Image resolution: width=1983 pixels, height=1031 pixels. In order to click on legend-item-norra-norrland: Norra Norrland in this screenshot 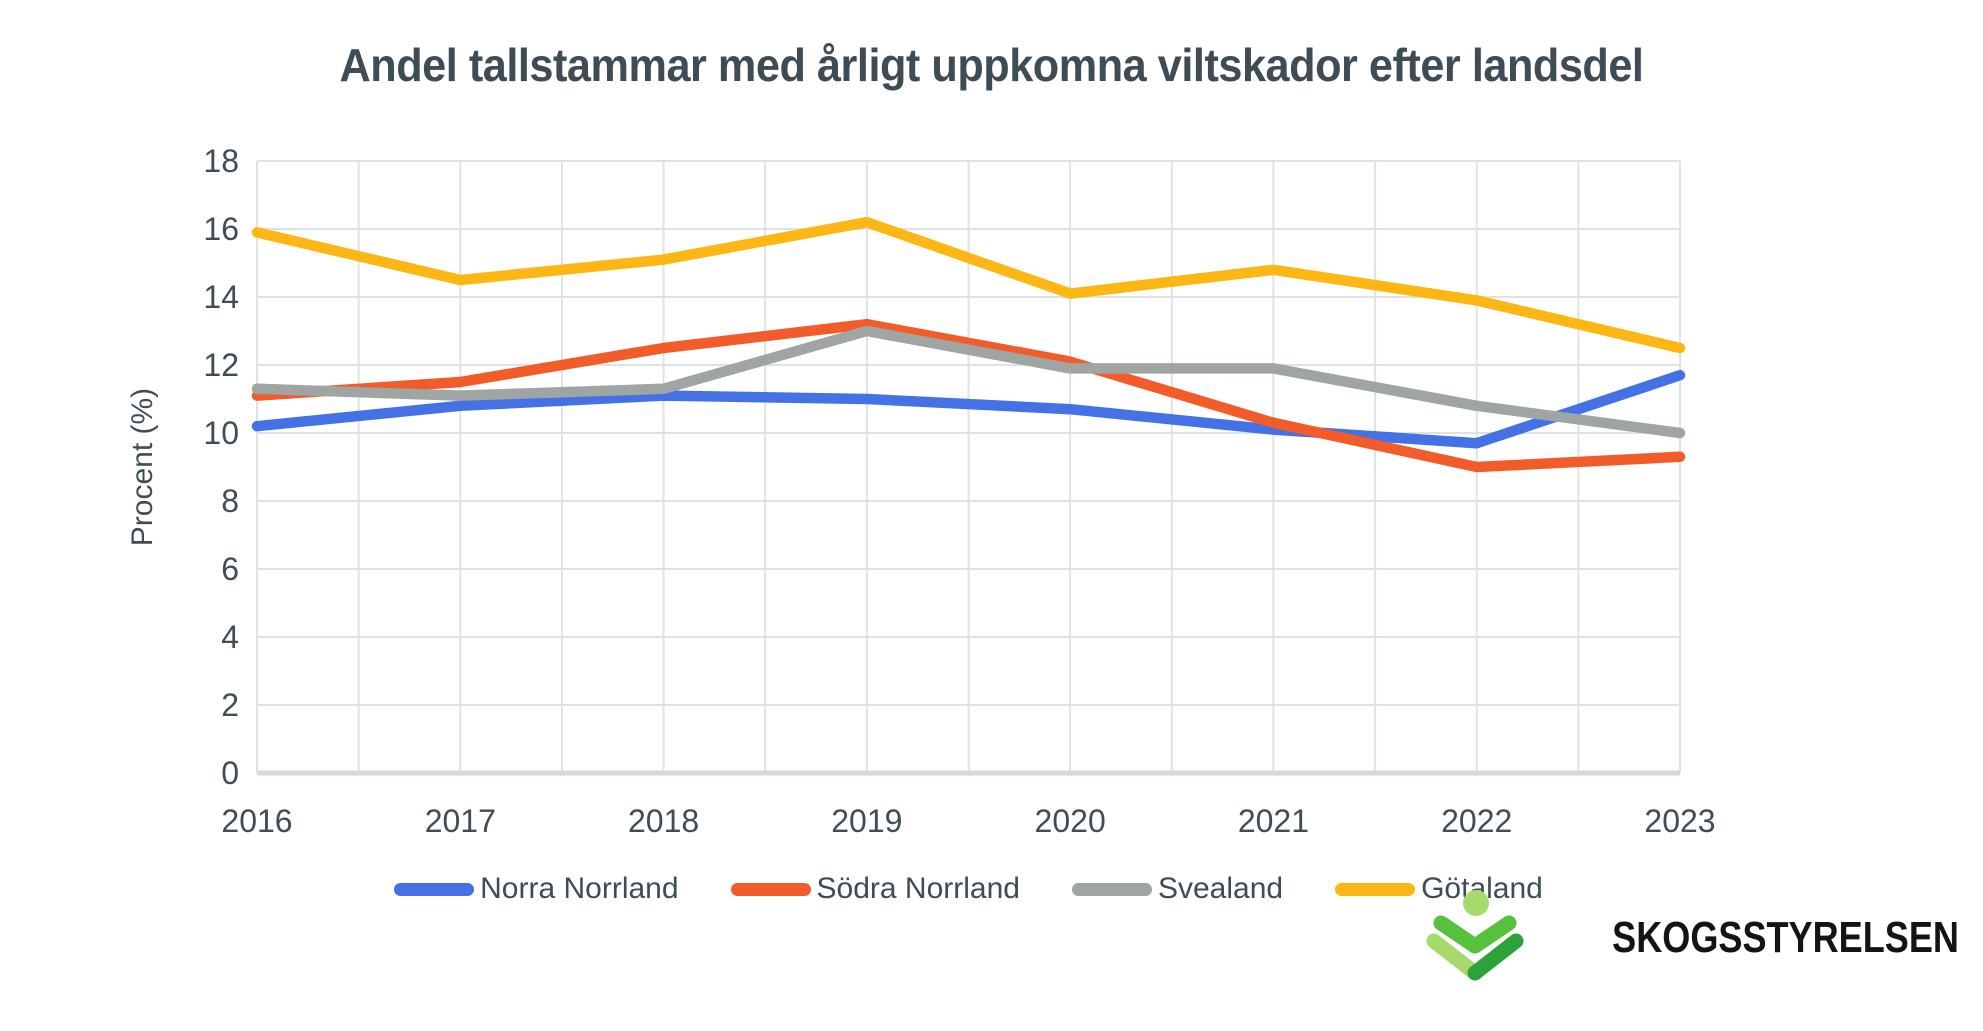, I will do `click(536, 889)`.